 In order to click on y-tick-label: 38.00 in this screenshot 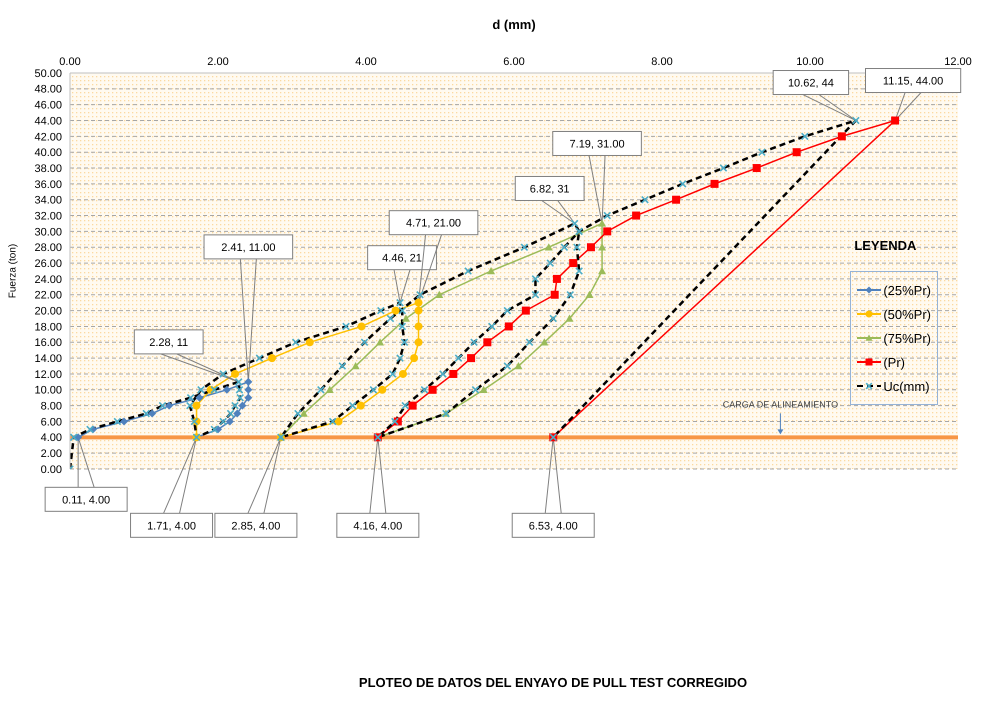, I will do `click(48, 168)`.